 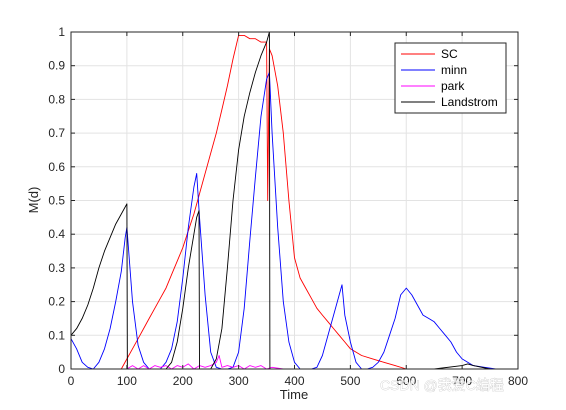 What do you see at coordinates (449, 54) in the screenshot?
I see `legend-label-sc: SC` at bounding box center [449, 54].